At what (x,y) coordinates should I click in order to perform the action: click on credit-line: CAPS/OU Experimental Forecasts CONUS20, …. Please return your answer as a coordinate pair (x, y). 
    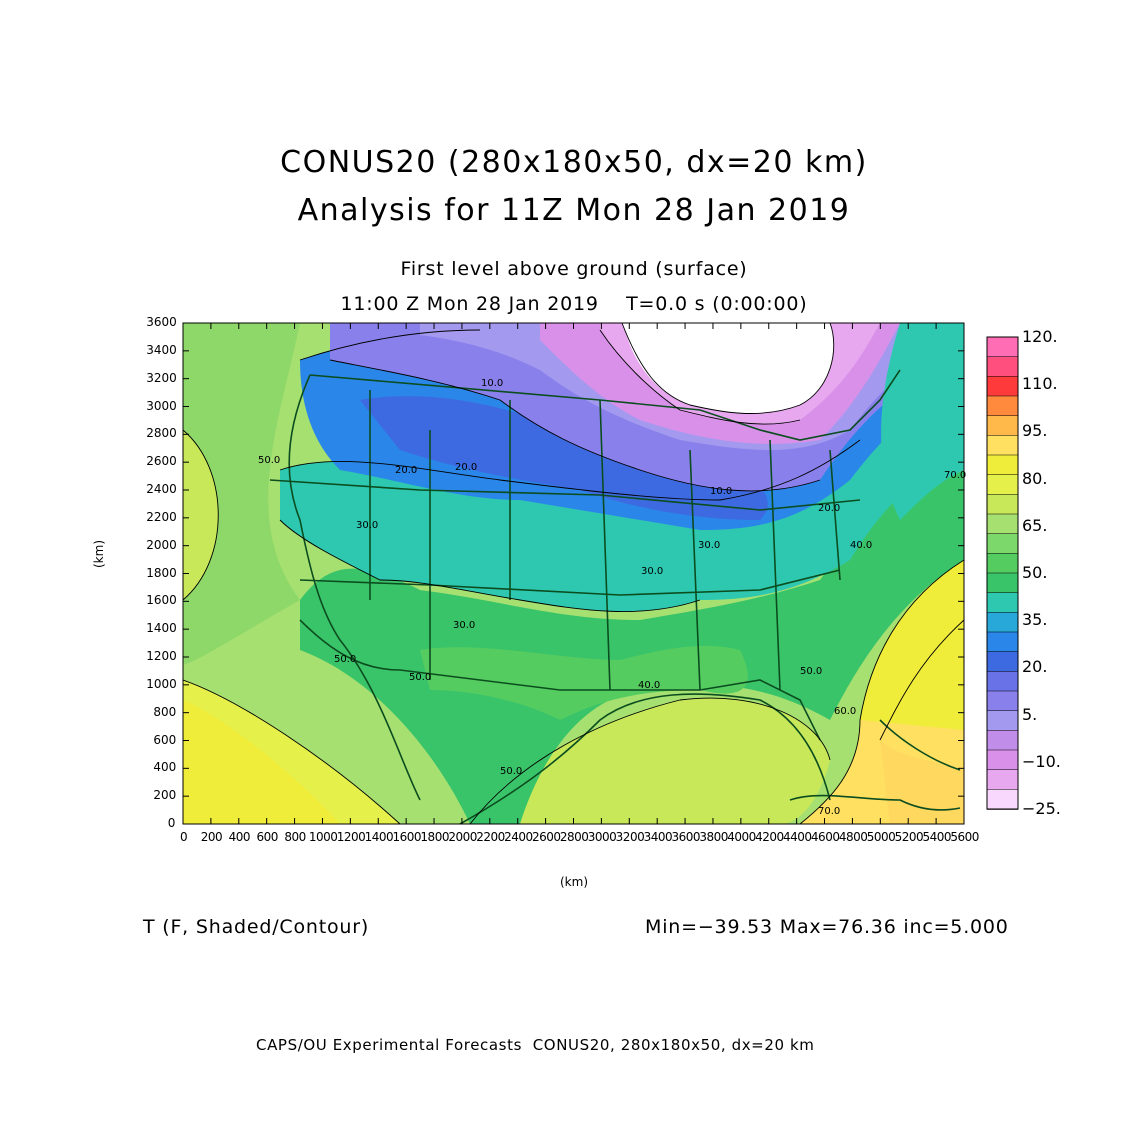
    Looking at the image, I should click on (535, 1045).